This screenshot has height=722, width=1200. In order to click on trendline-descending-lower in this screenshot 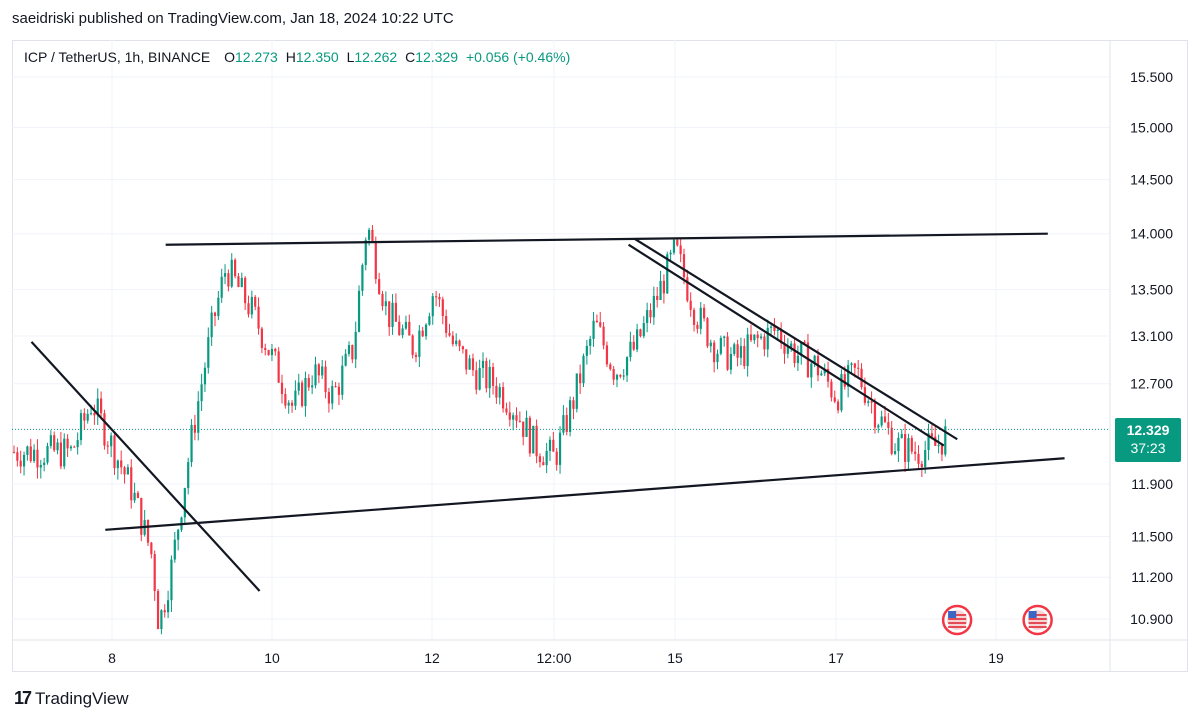, I will do `click(786, 345)`.